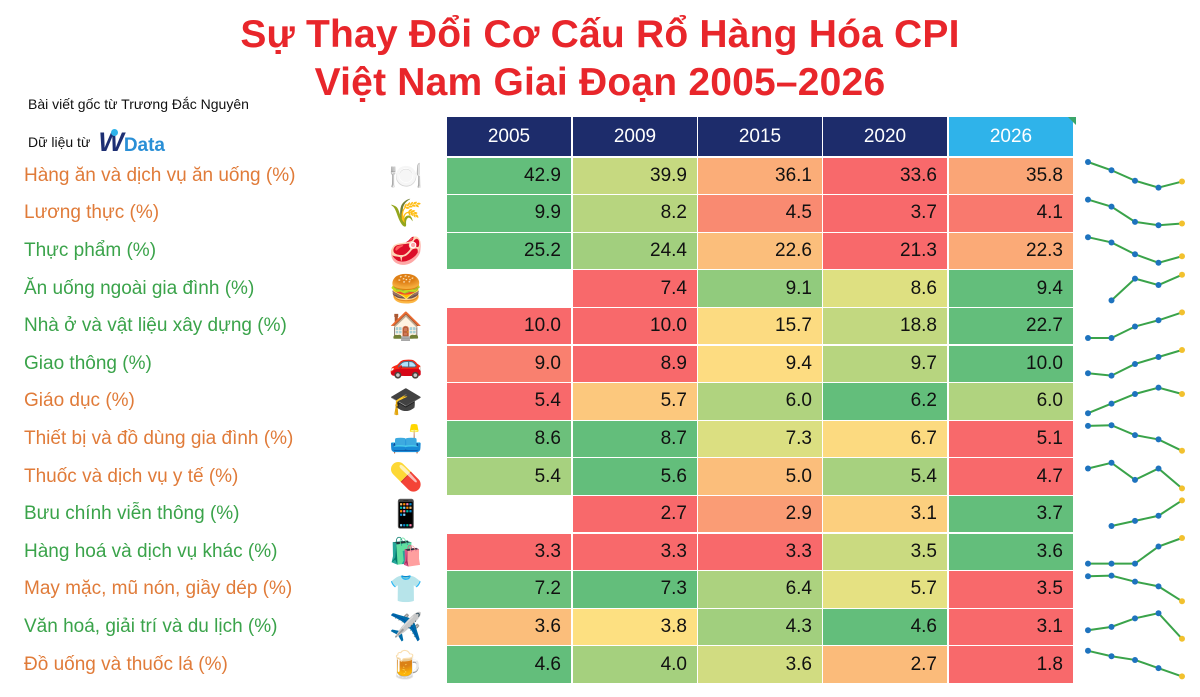 The width and height of the screenshot is (1200, 697). What do you see at coordinates (635, 401) in the screenshot?
I see `table-cell: 5.7` at bounding box center [635, 401].